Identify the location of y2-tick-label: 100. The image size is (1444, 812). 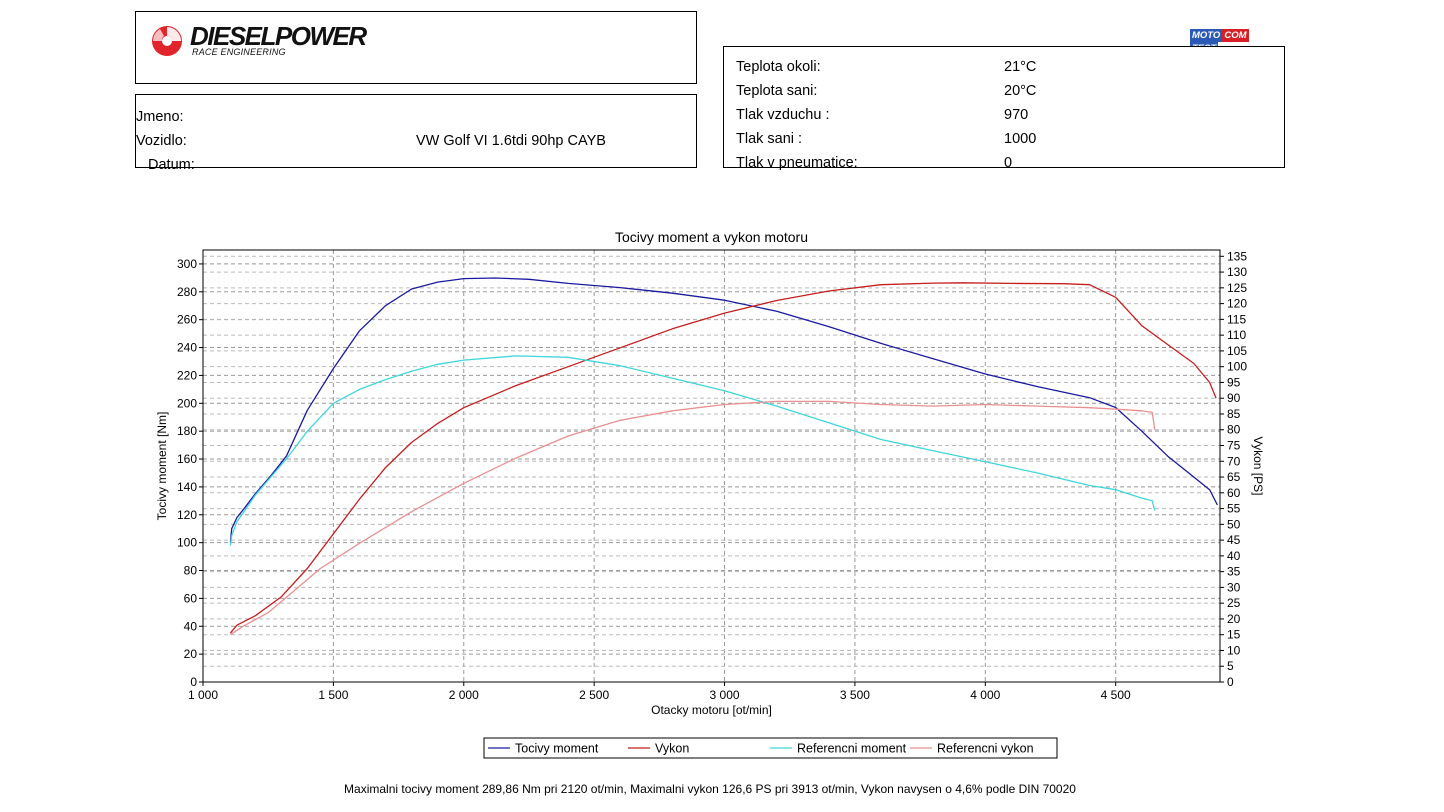
(1237, 367).